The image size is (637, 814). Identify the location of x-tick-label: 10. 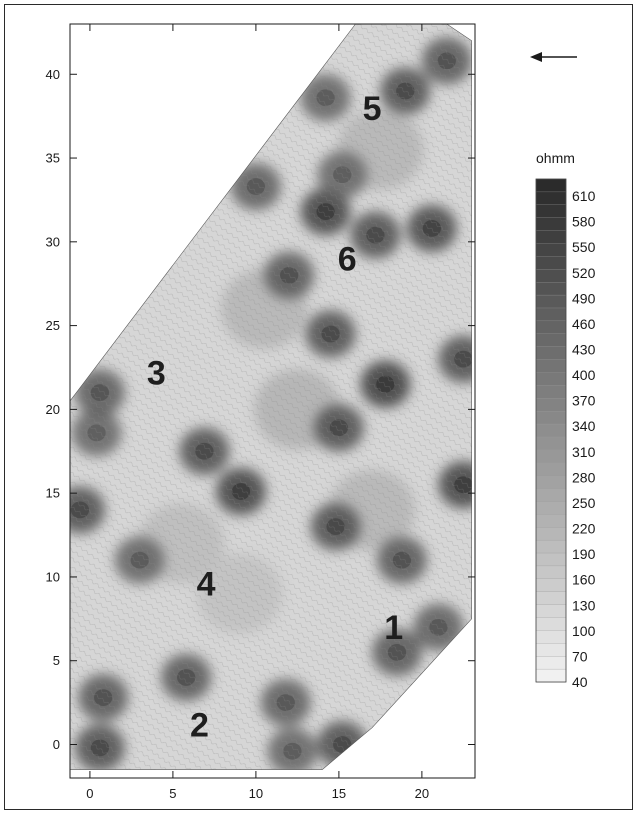
(256, 793).